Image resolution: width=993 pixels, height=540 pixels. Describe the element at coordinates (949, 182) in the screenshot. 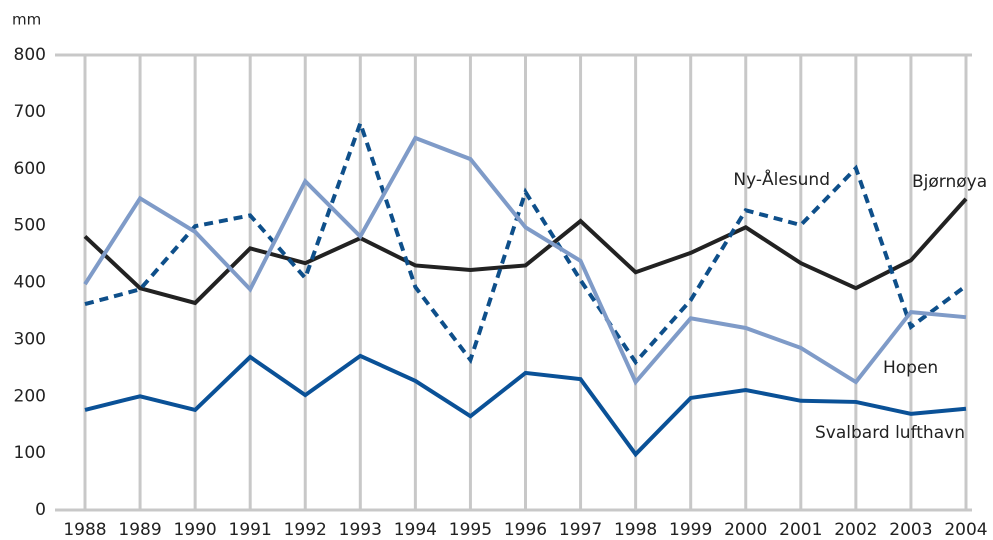

I see `series-label: Bjørnøya` at that location.